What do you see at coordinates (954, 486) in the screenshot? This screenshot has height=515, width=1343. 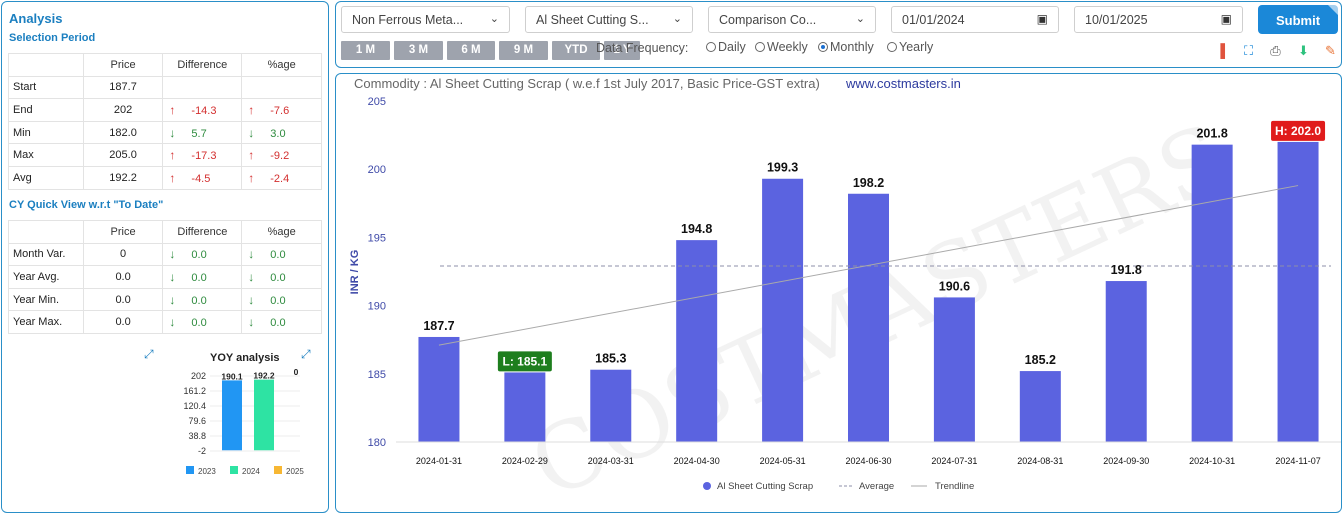 I see `legend-trendline-label: Trendline` at bounding box center [954, 486].